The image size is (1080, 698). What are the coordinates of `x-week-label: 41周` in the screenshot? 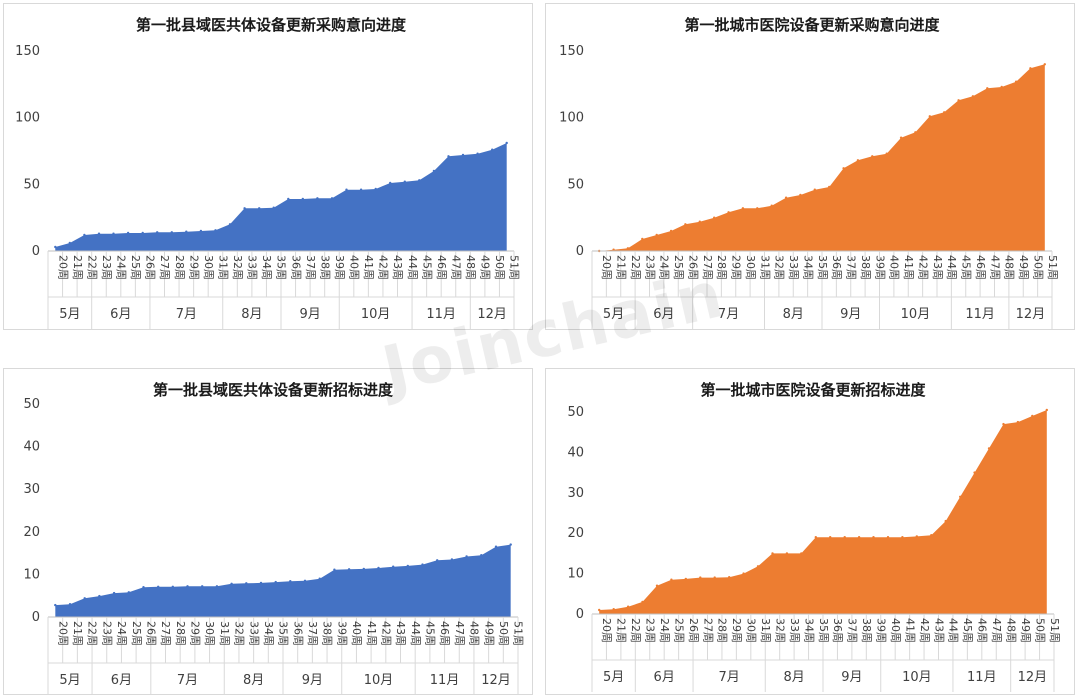 It's located at (909, 630).